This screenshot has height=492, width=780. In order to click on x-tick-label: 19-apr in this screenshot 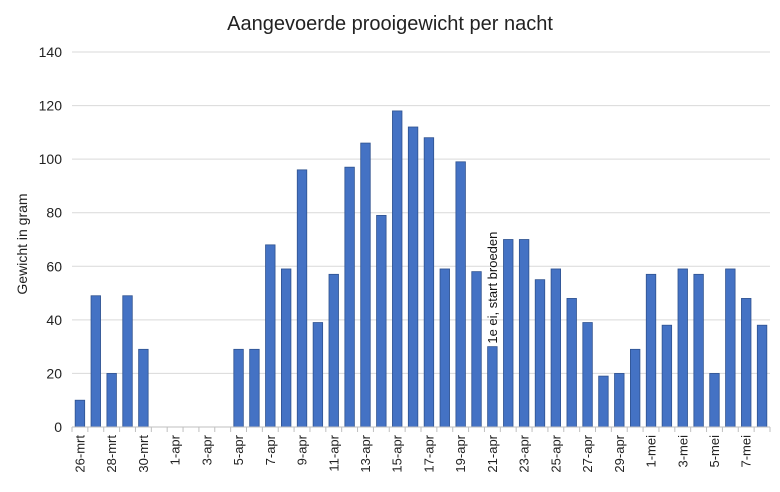, I will do `click(460, 453)`.